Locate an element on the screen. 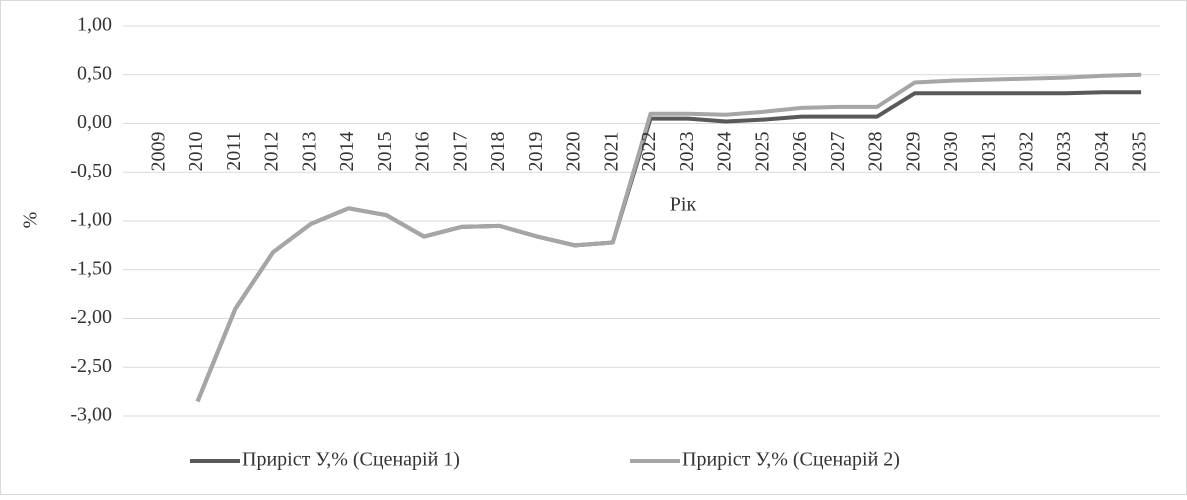 Image resolution: width=1187 pixels, height=500 pixels. x-tick-label: 2032 is located at coordinates (1027, 152).